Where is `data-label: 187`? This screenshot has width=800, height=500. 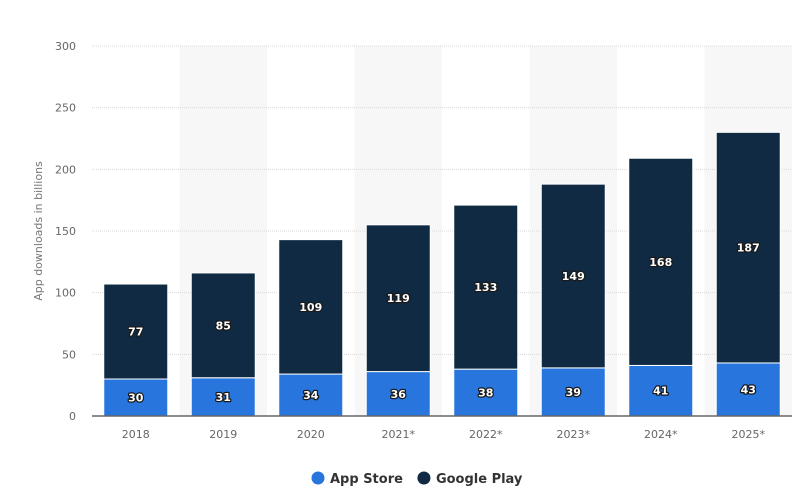
data-label: 187 is located at coordinates (748, 248).